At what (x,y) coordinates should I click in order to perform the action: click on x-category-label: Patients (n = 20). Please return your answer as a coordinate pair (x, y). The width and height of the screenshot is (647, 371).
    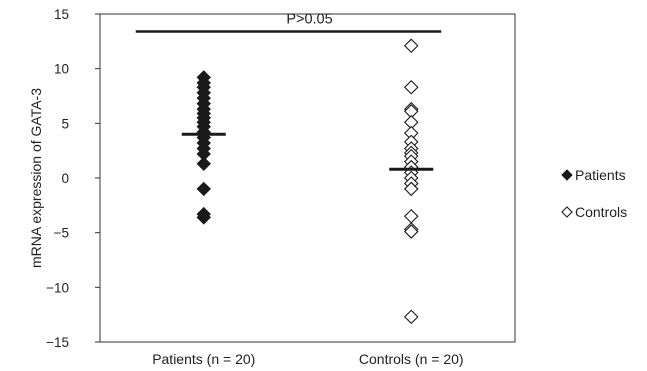
    Looking at the image, I should click on (203, 359).